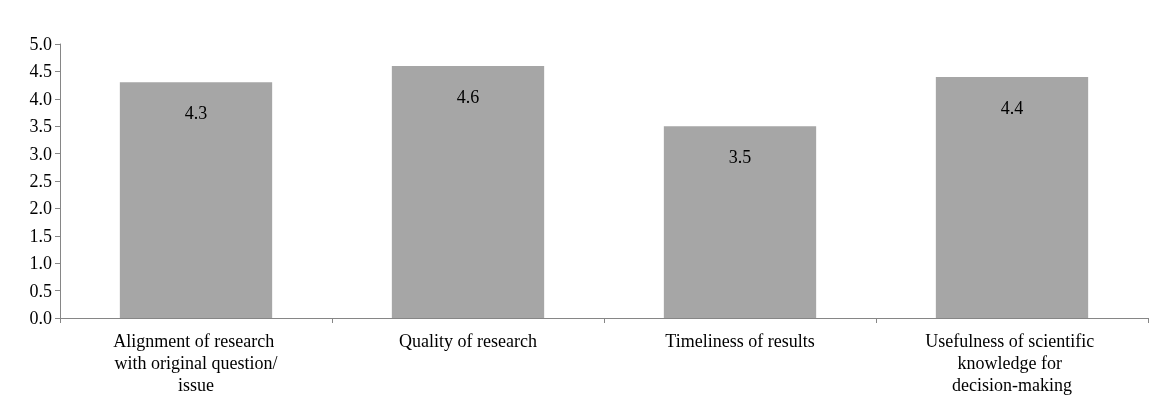 The height and width of the screenshot is (417, 1160). Describe the element at coordinates (40, 235) in the screenshot. I see `y-tick-label: 1.5` at that location.